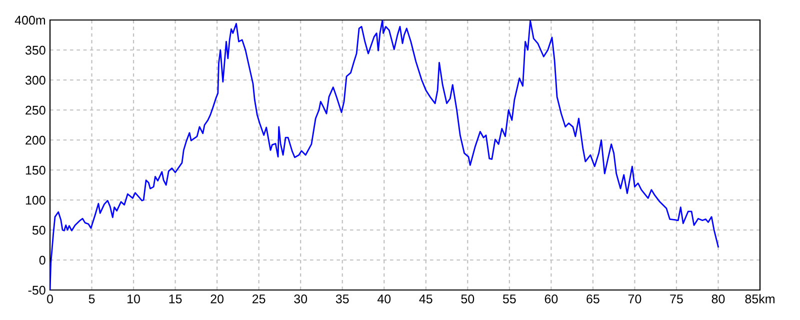 The height and width of the screenshot is (320, 800). I want to click on y-tick-label: 100, so click(36, 200).